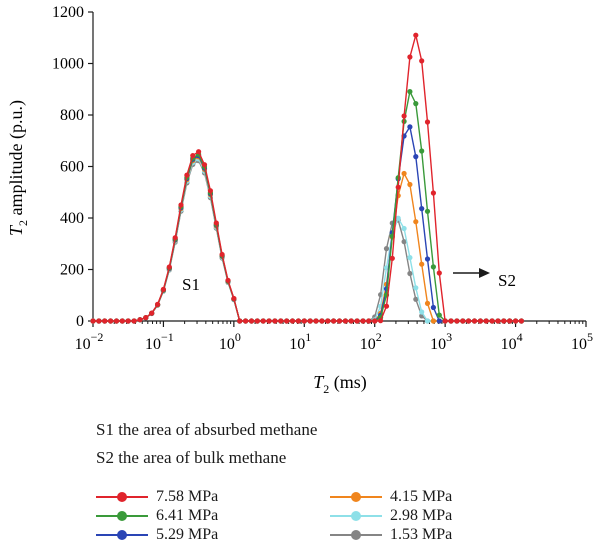 Image resolution: width=600 pixels, height=556 pixels. I want to click on x-tick-label: 10⁰, so click(230, 341).